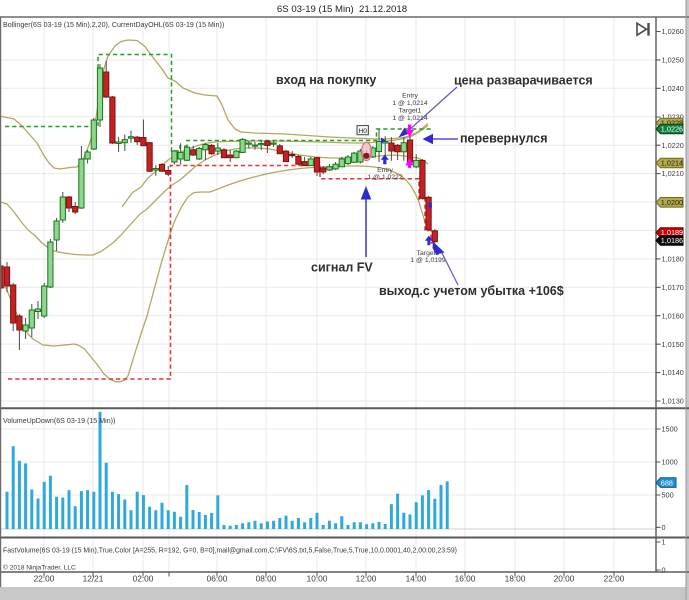  What do you see at coordinates (672, 240) in the screenshot?
I see `svg-text: 1,0186` at bounding box center [672, 240].